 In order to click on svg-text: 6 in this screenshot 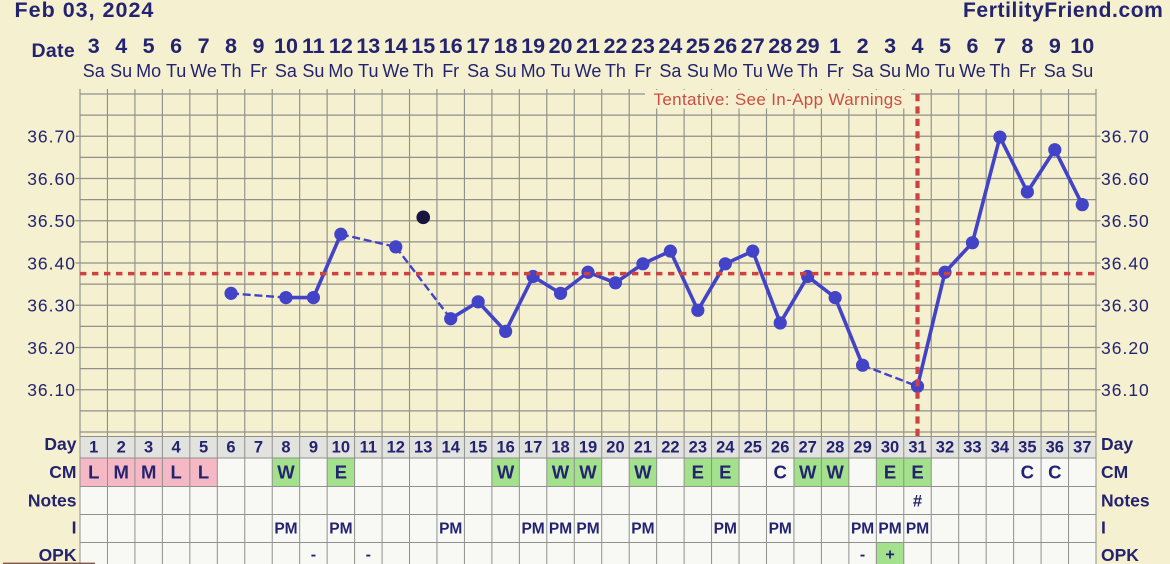, I will do `click(972, 46)`.